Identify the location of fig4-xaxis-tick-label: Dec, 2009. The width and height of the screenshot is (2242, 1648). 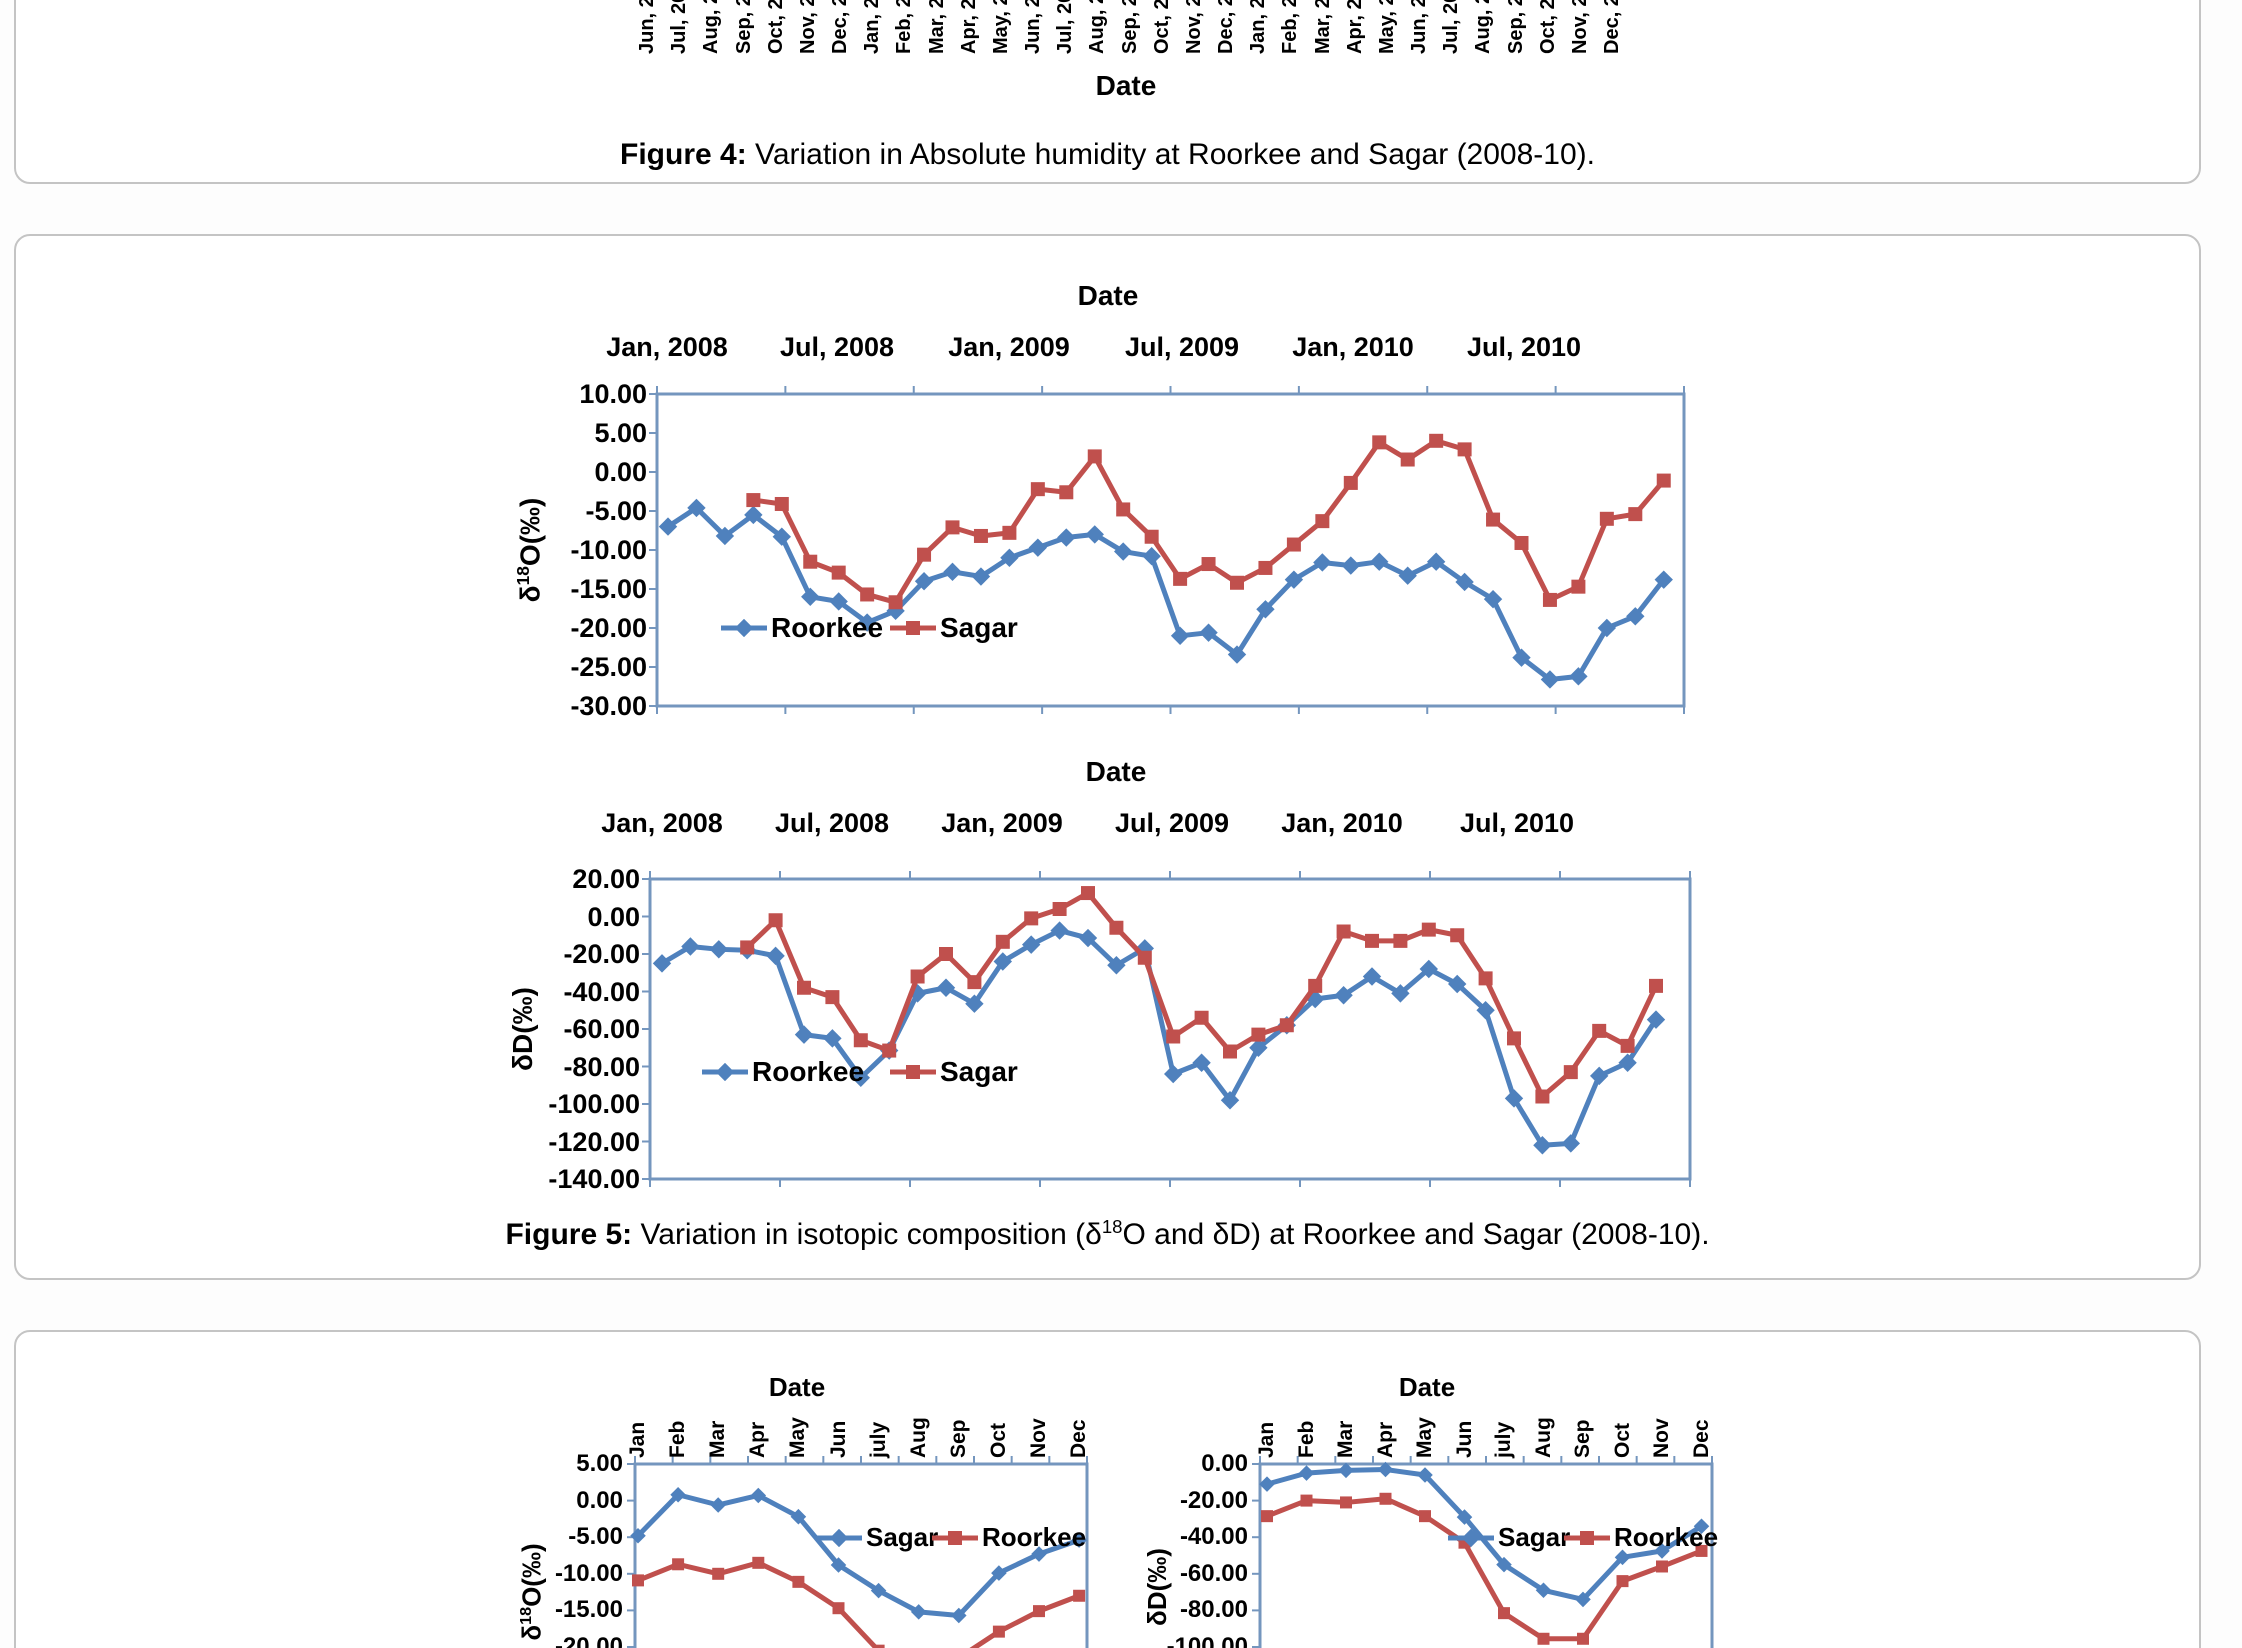
(1226, 27).